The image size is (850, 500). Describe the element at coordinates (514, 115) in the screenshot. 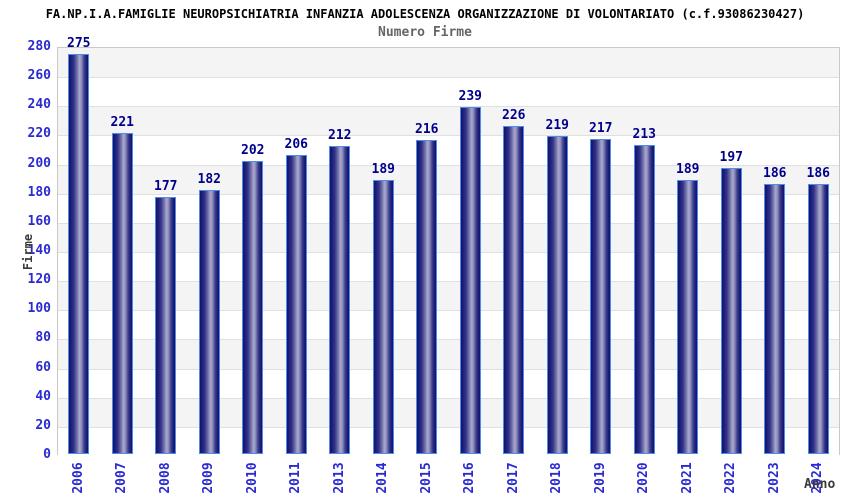

I see `bar-value-label: 226` at that location.